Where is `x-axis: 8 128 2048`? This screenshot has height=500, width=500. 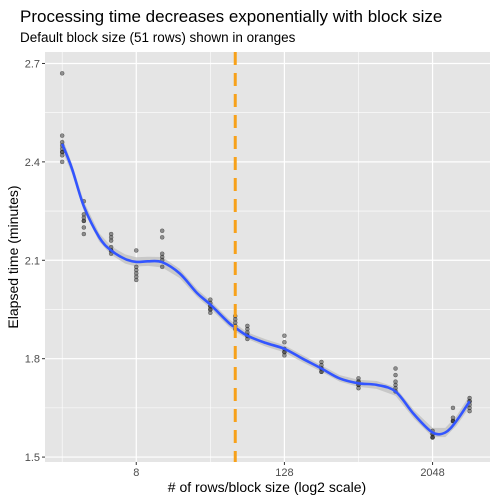 x-axis: 8 128 2048 is located at coordinates (289, 470).